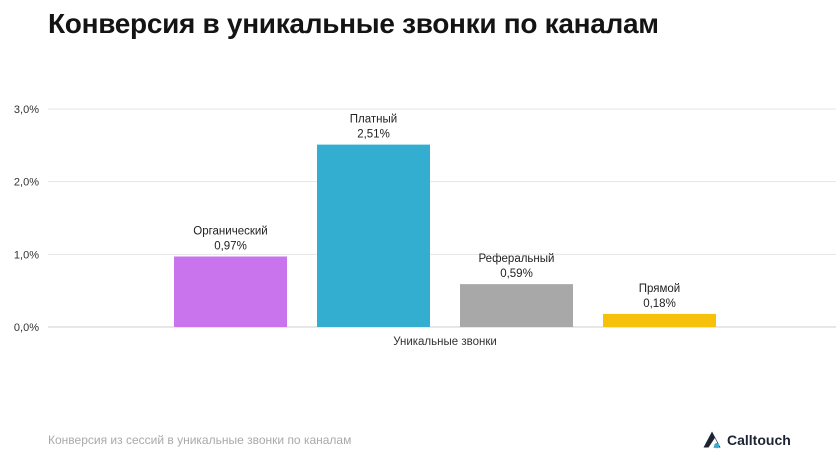 Image resolution: width=836 pixels, height=476 pixels. Describe the element at coordinates (759, 440) in the screenshot. I see `brand-name: Calltouch` at that location.